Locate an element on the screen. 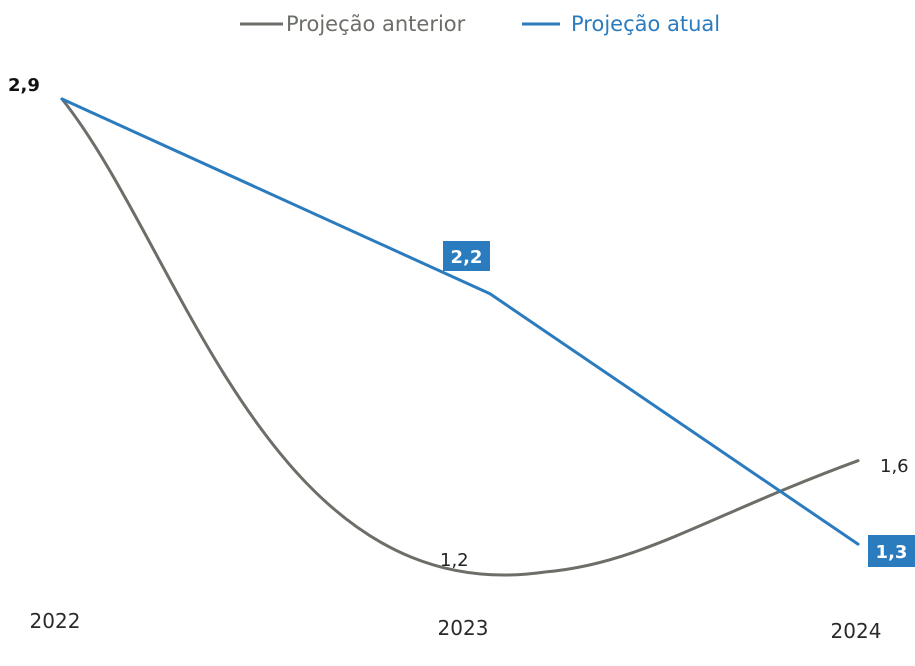 The image size is (915, 666). data-badge-atual-2023: 2,2 is located at coordinates (466, 256).